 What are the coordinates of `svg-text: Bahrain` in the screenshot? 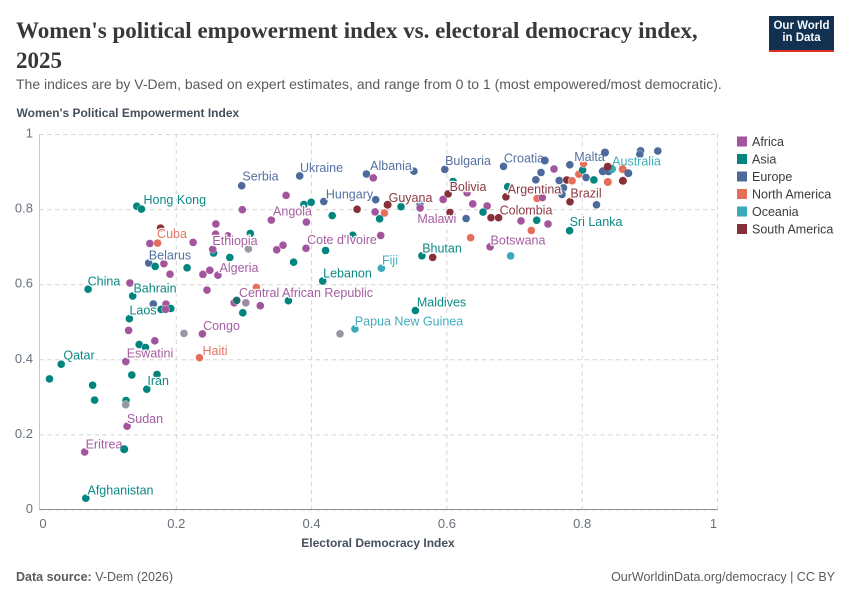 It's located at (154, 289).